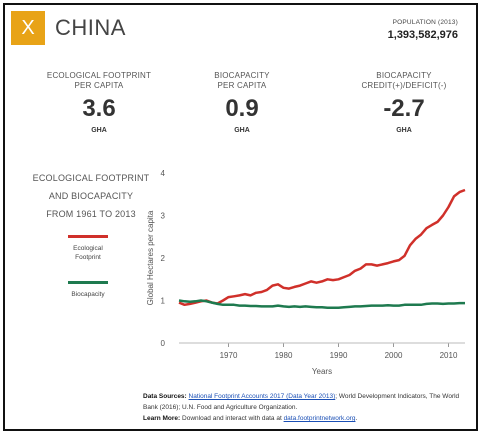 The width and height of the screenshot is (483, 436). Describe the element at coordinates (449, 355) in the screenshot. I see `x-tick-label: 2010` at that location.